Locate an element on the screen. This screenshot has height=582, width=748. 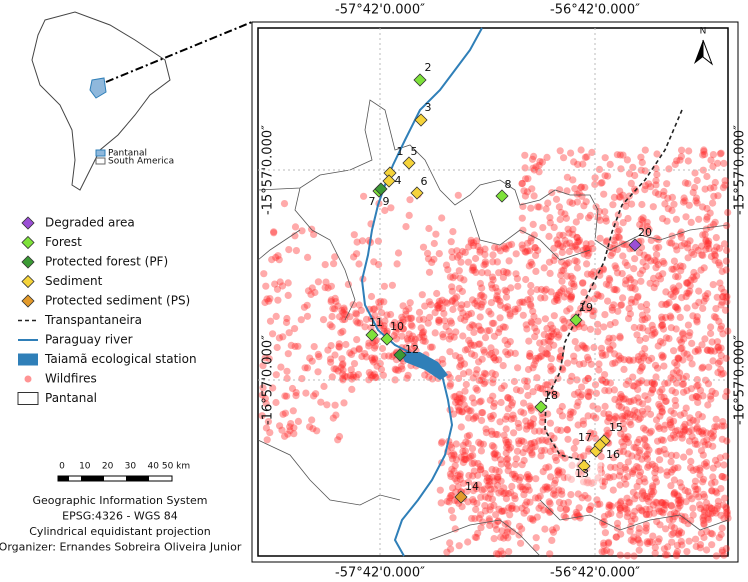
point-marker is located at coordinates (417, 193).